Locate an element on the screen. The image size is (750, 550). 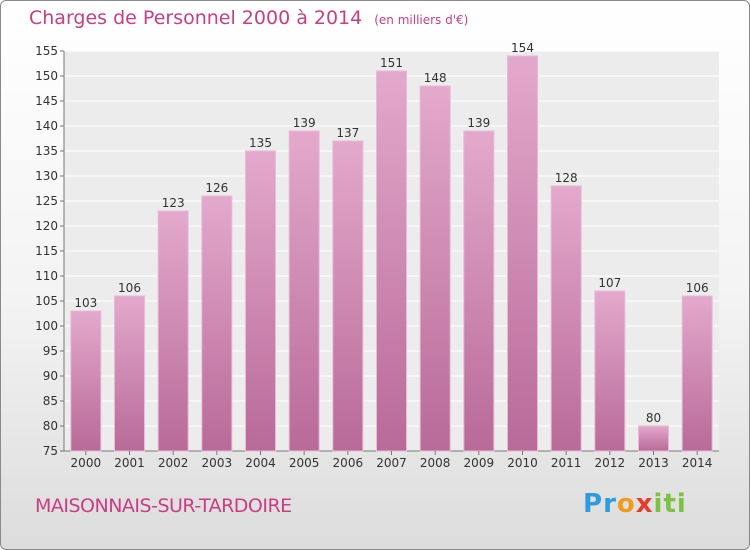
bar-value-label: 103 is located at coordinates (85, 303).